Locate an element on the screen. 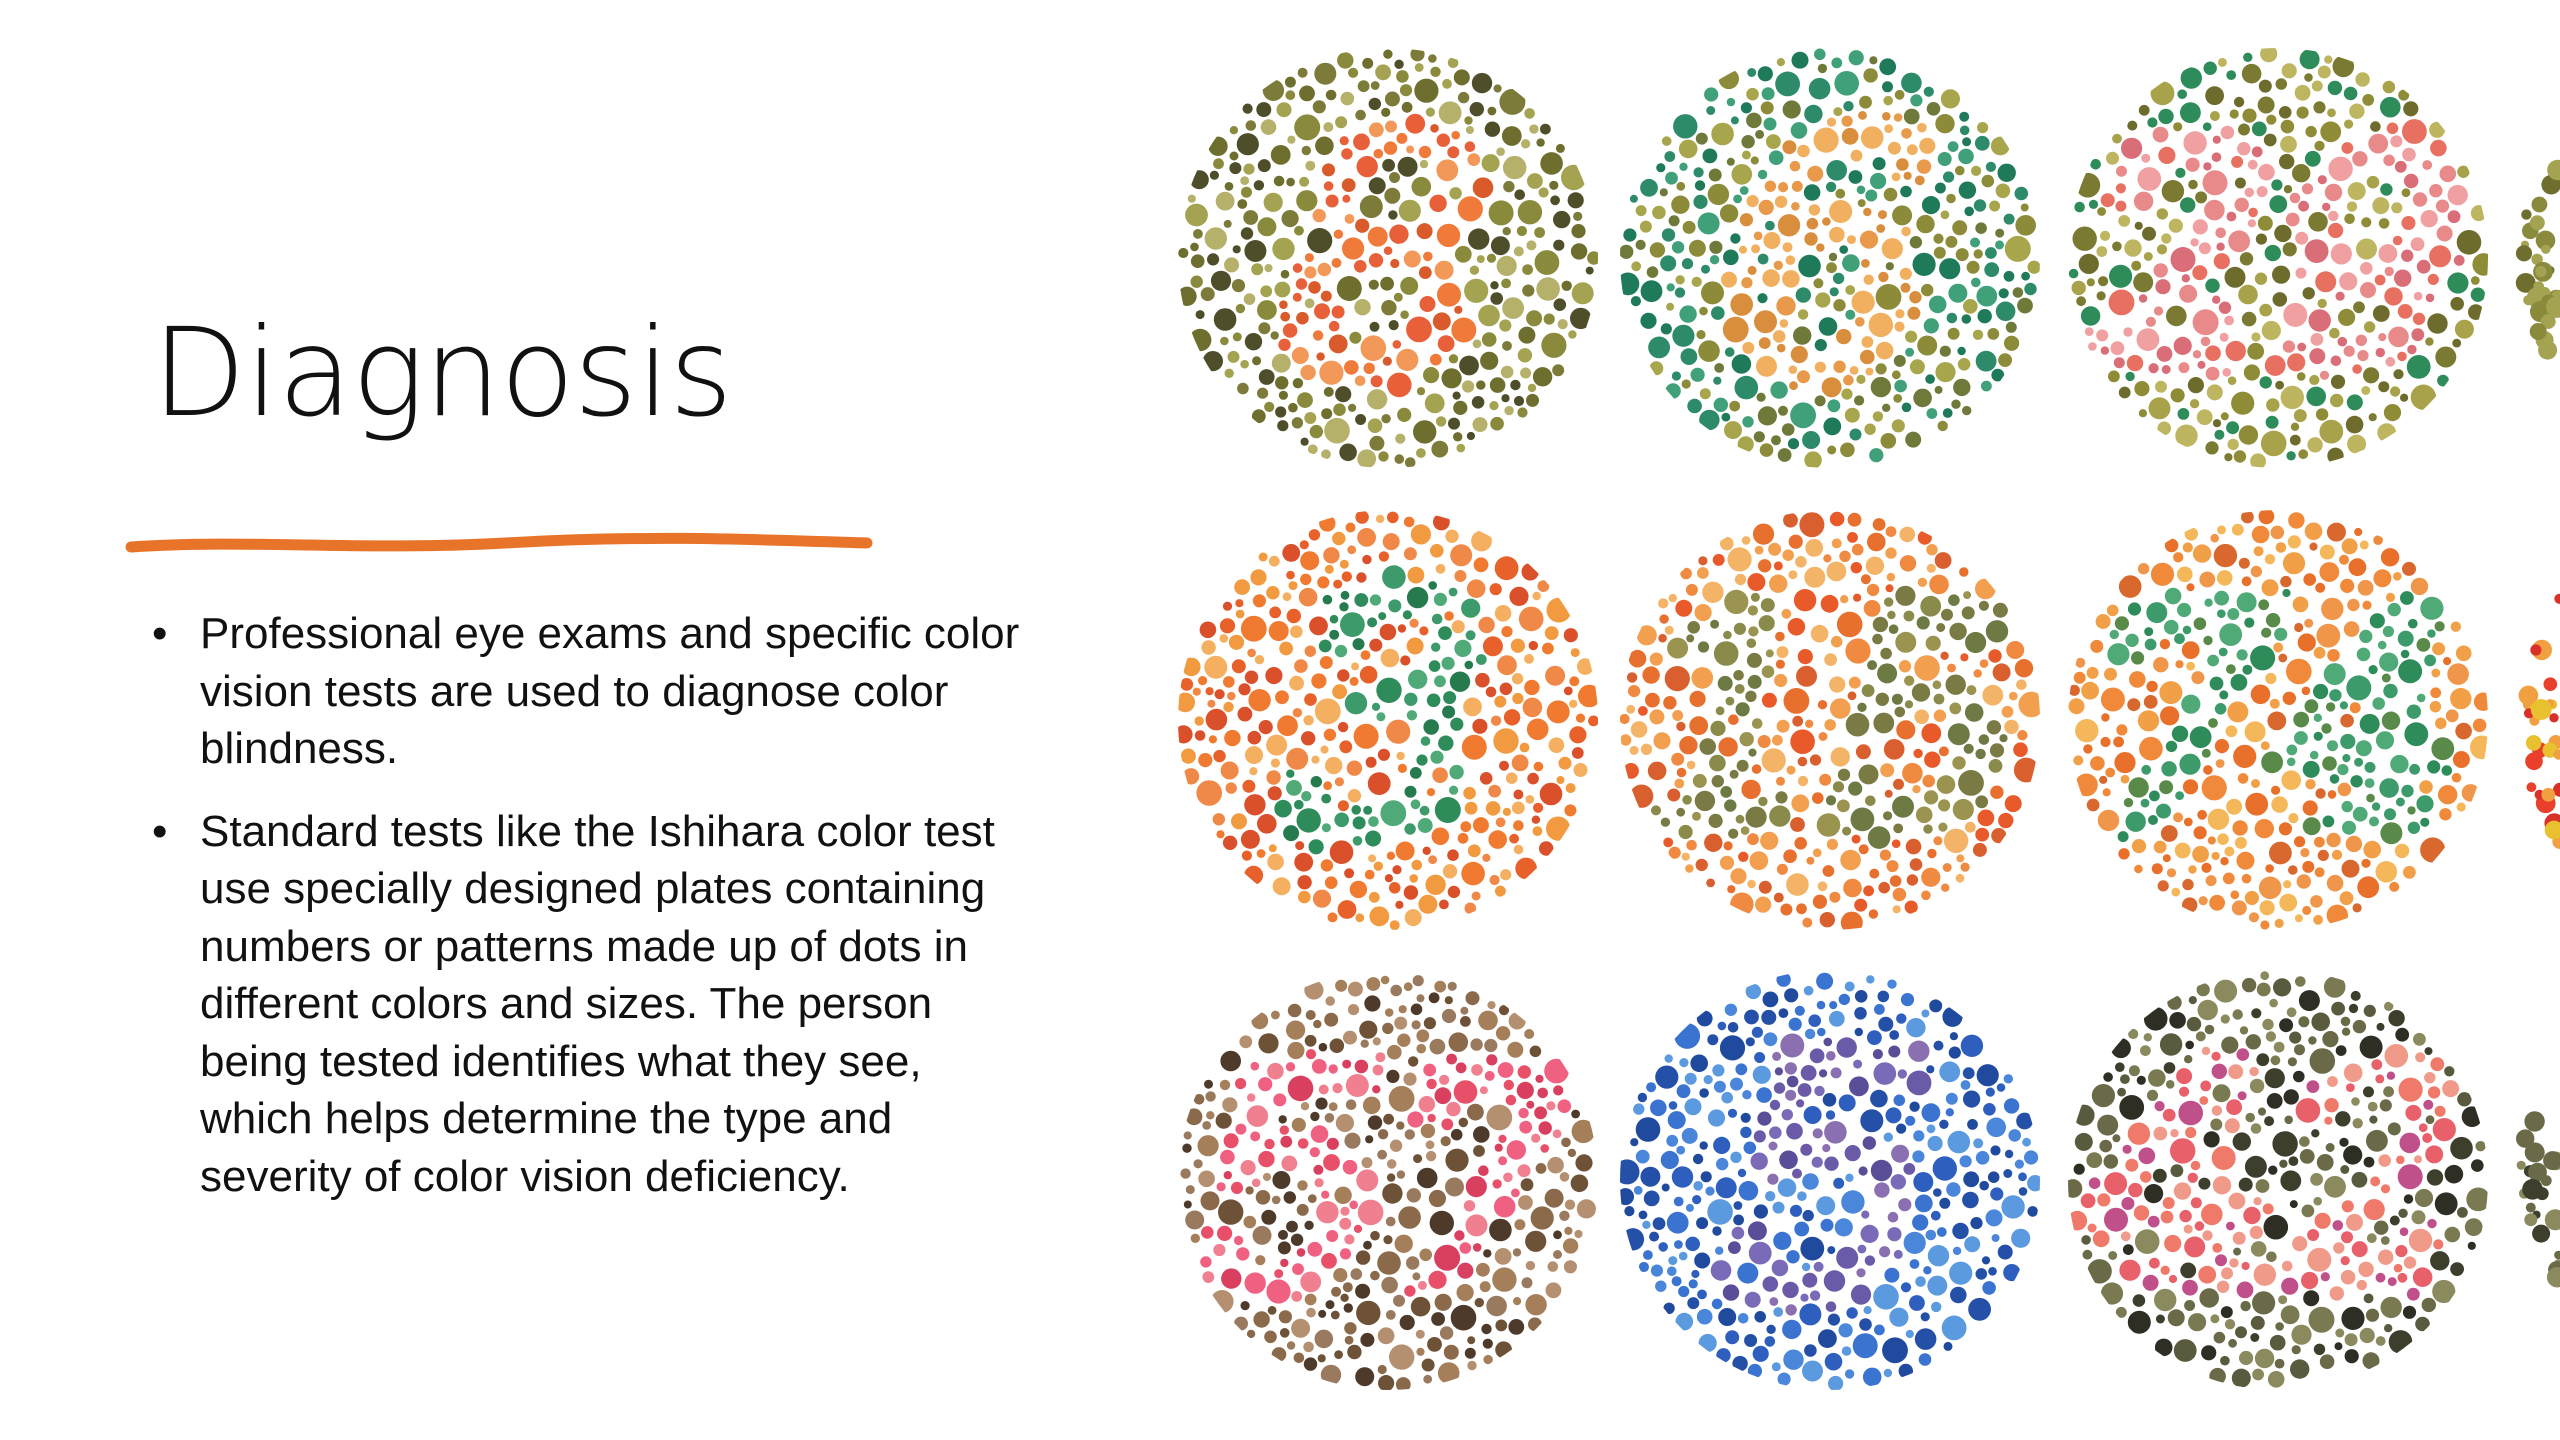  plate-number: 29 is located at coordinates (2275, 259).